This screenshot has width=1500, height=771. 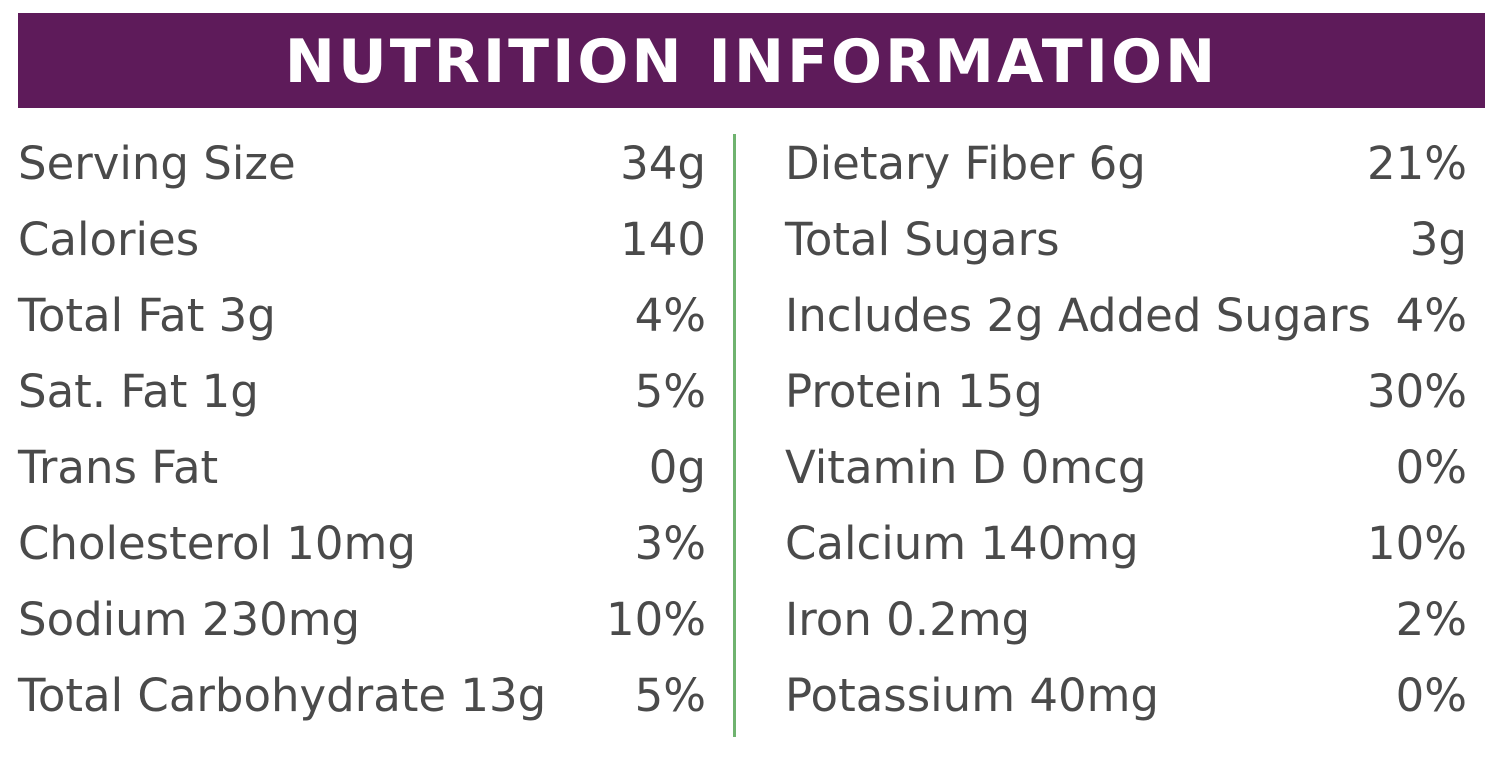 I want to click on nutrient-value: 140, so click(x=663, y=239).